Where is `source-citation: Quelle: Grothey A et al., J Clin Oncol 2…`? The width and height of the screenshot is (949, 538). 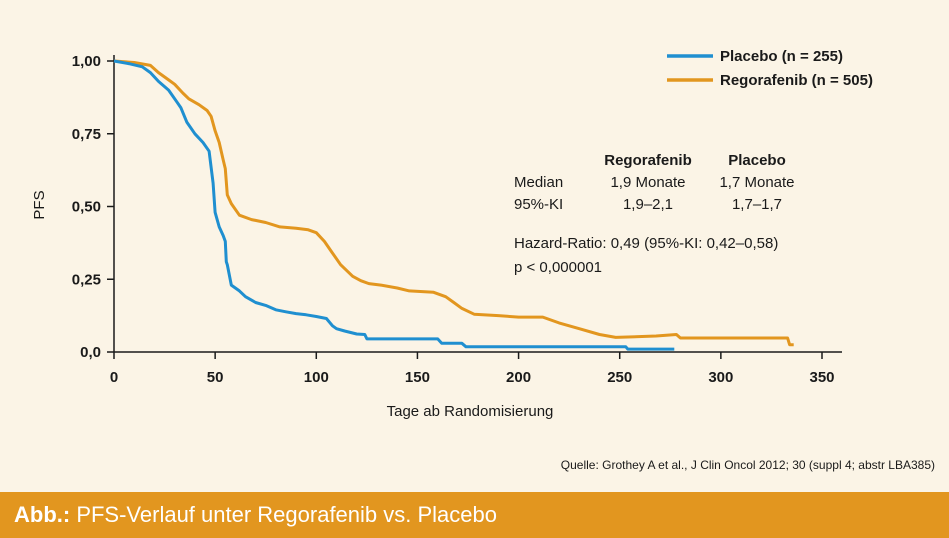
source-citation: Quelle: Grothey A et al., J Clin Oncol 2… is located at coordinates (748, 465).